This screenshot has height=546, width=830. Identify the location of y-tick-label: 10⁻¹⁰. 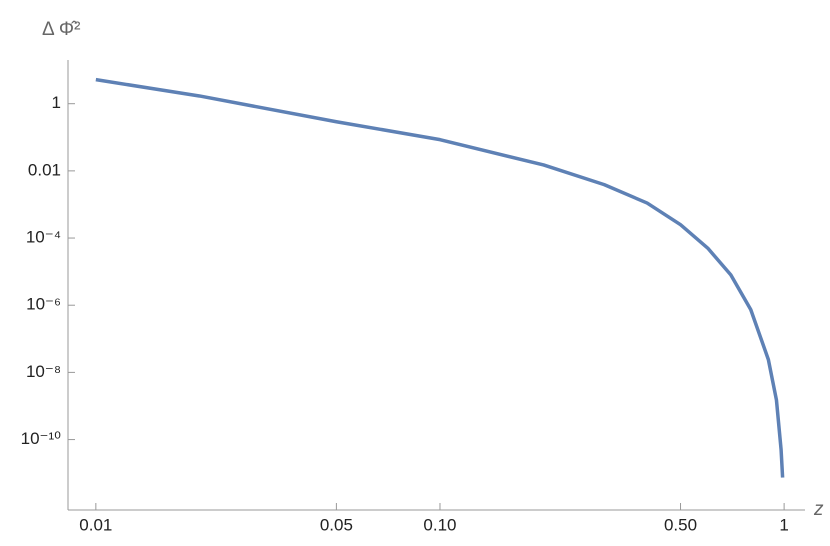
(41, 438).